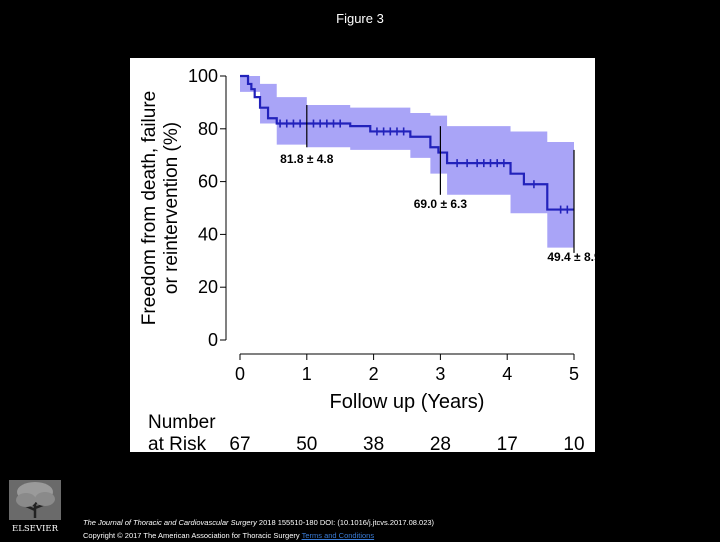 The width and height of the screenshot is (720, 542). Describe the element at coordinates (360, 18) in the screenshot. I see `slide-title: Figure 3` at that location.